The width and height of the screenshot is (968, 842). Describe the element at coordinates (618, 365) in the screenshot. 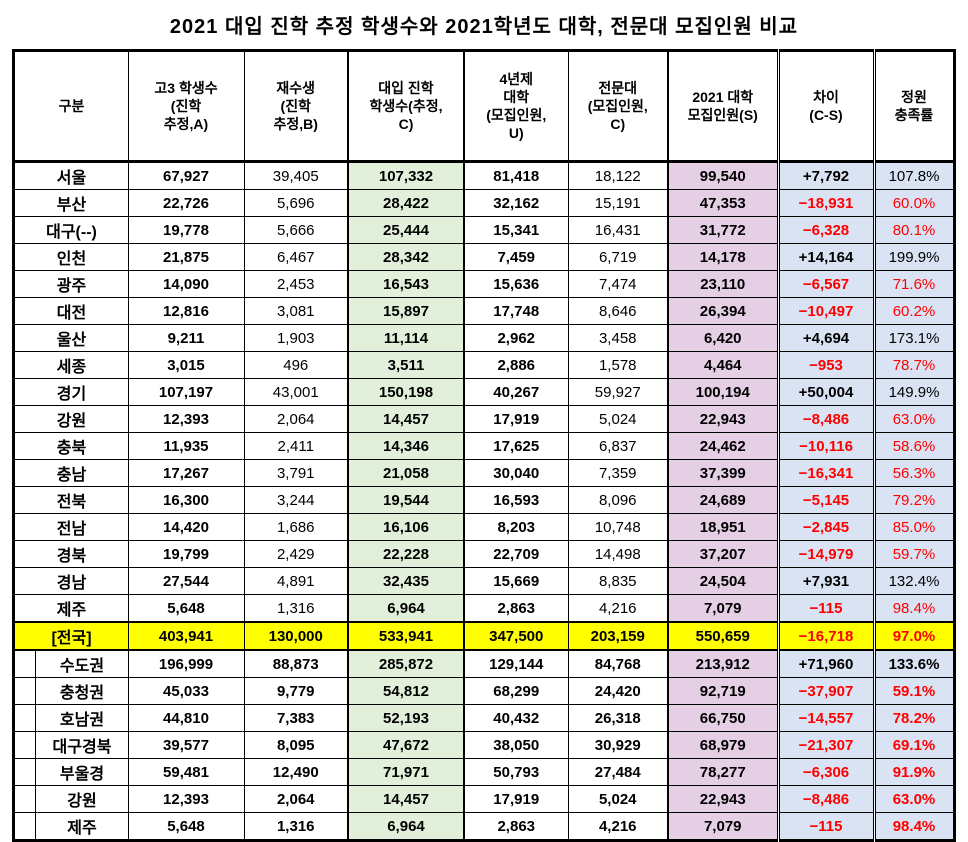

I see `cell-colJ: 1,578` at that location.